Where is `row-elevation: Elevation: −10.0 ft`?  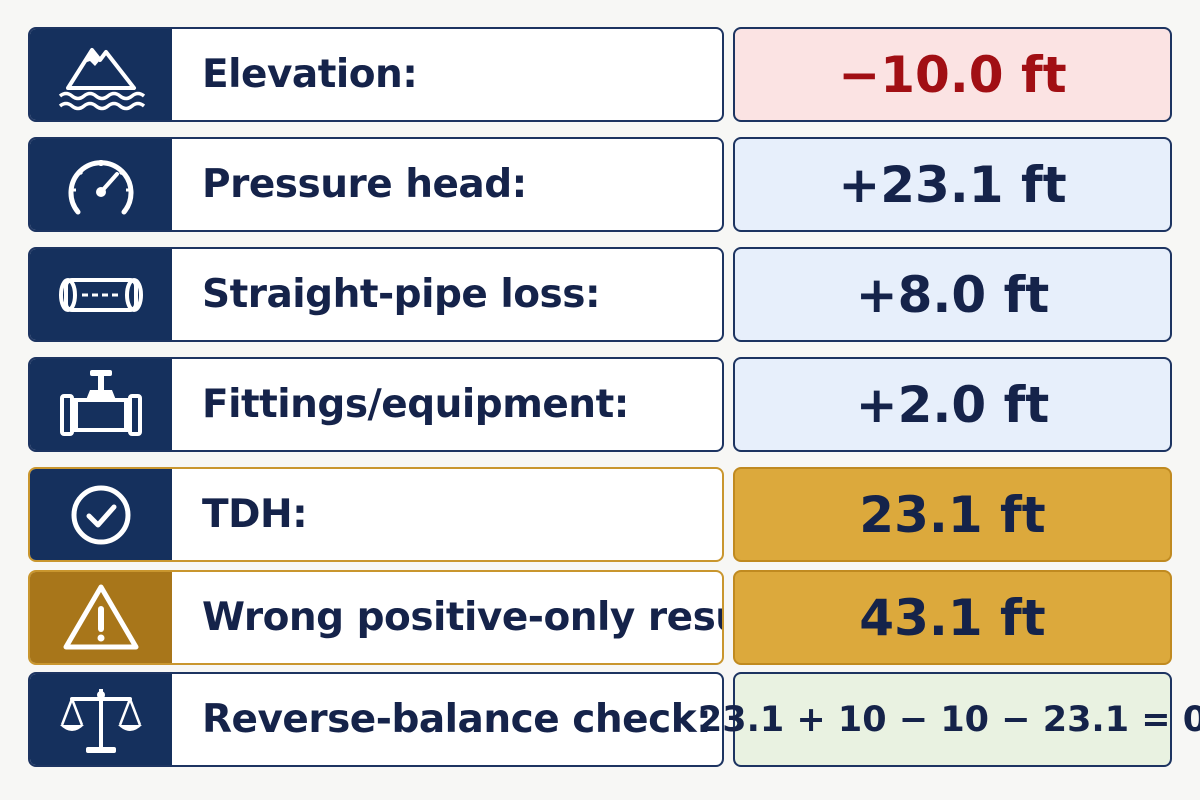
row-elevation: Elevation: −10.0 ft is located at coordinates (600, 74).